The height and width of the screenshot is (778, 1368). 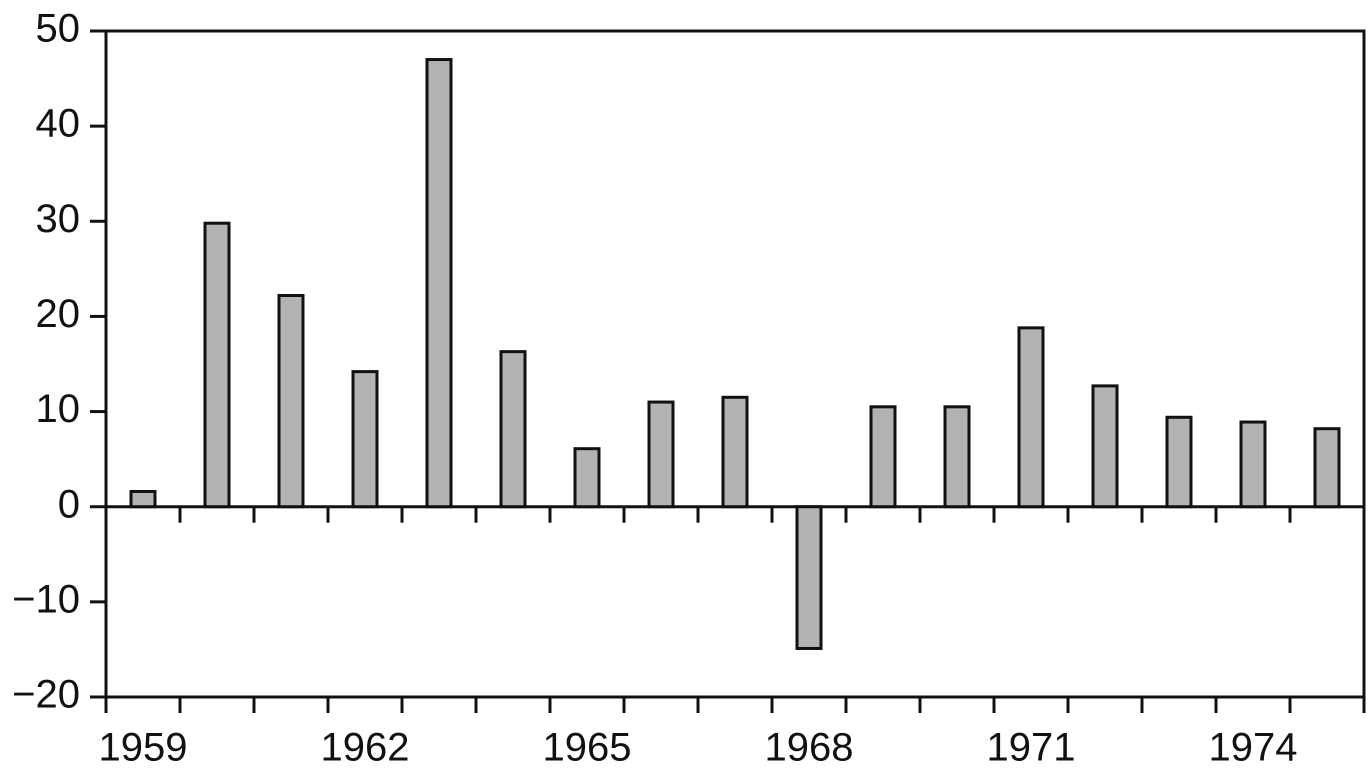 What do you see at coordinates (58, 219) in the screenshot?
I see `y-tick-label: 30` at bounding box center [58, 219].